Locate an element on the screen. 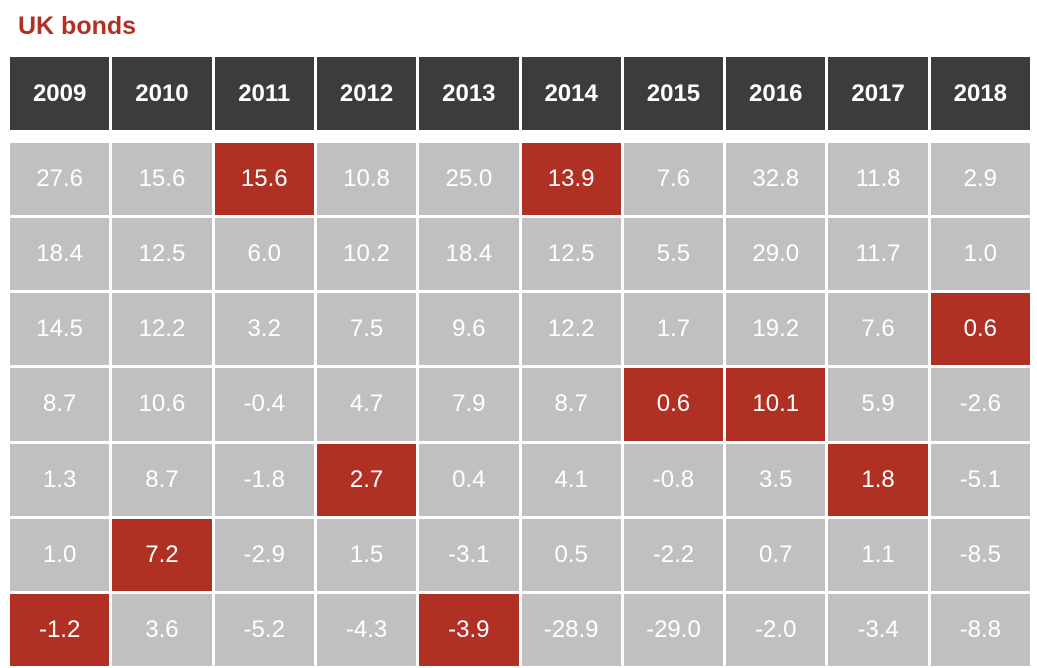  highlighted-cell: -3.9 is located at coordinates (469, 629).